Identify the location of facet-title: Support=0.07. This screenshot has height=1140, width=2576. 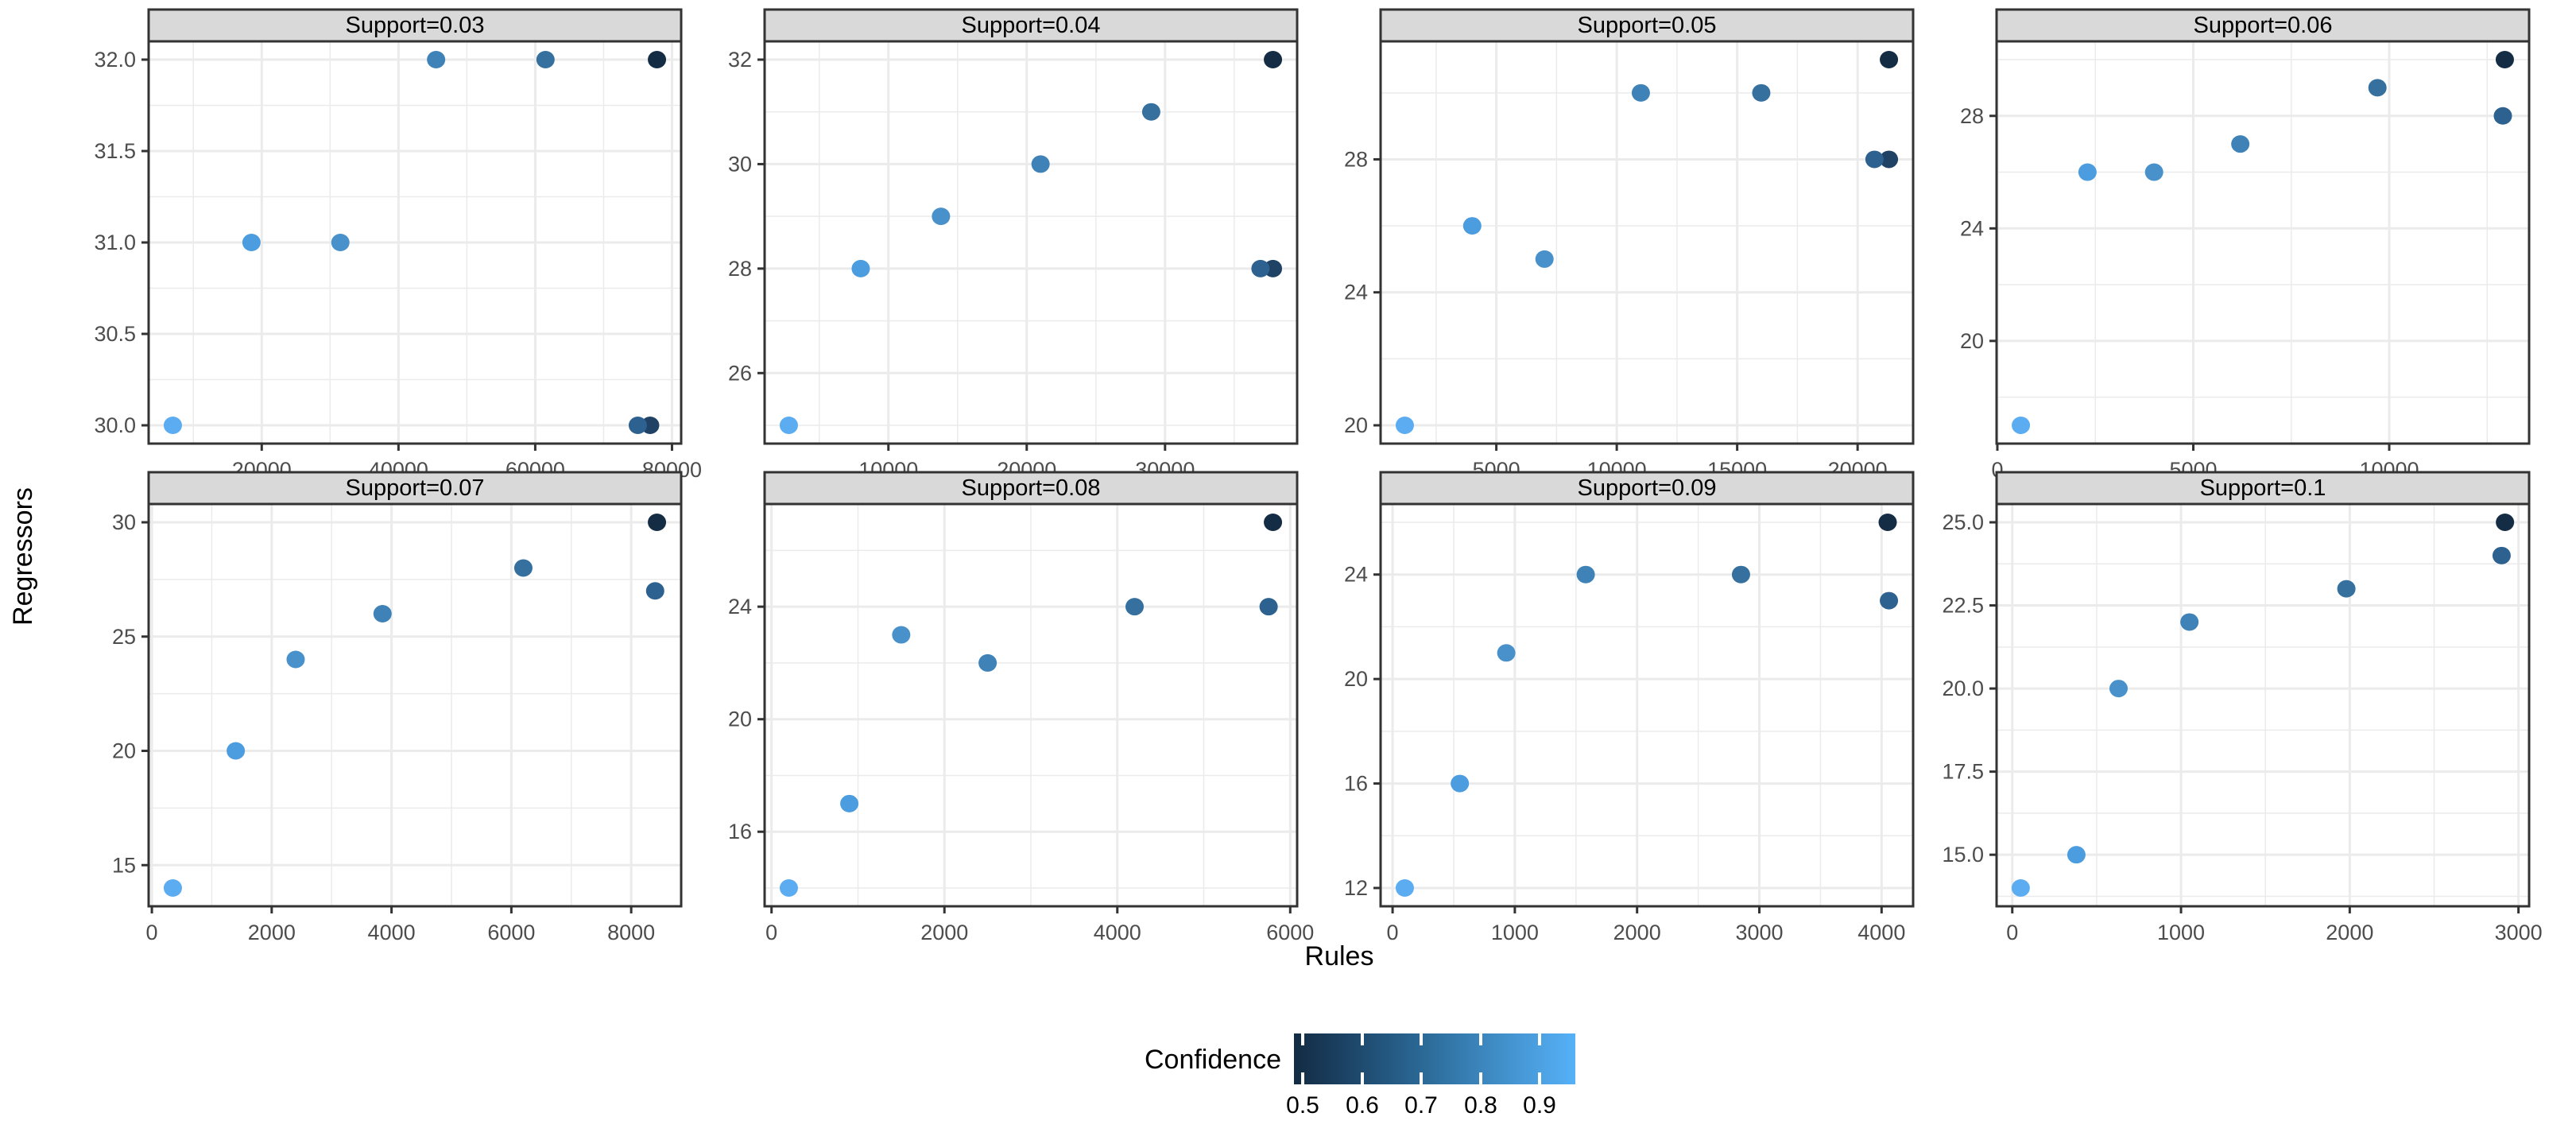
(415, 488).